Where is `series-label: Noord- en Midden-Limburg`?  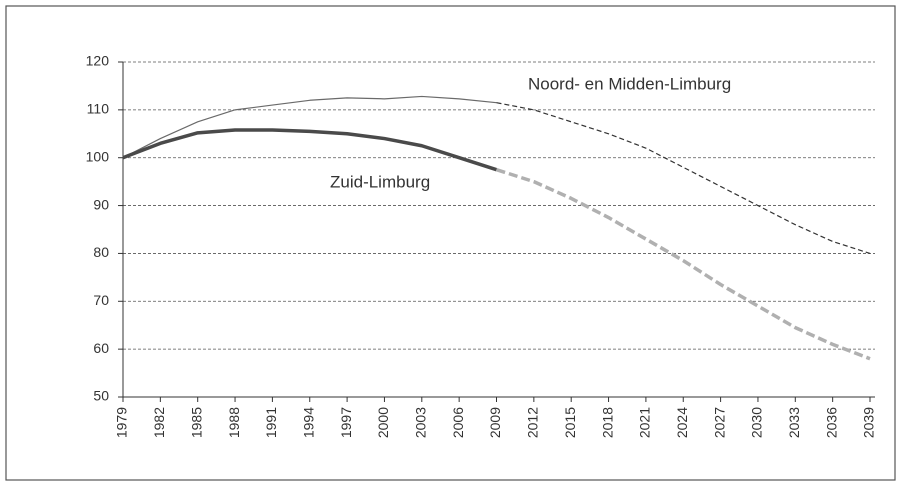
series-label: Noord- en Midden-Limburg is located at coordinates (629, 83).